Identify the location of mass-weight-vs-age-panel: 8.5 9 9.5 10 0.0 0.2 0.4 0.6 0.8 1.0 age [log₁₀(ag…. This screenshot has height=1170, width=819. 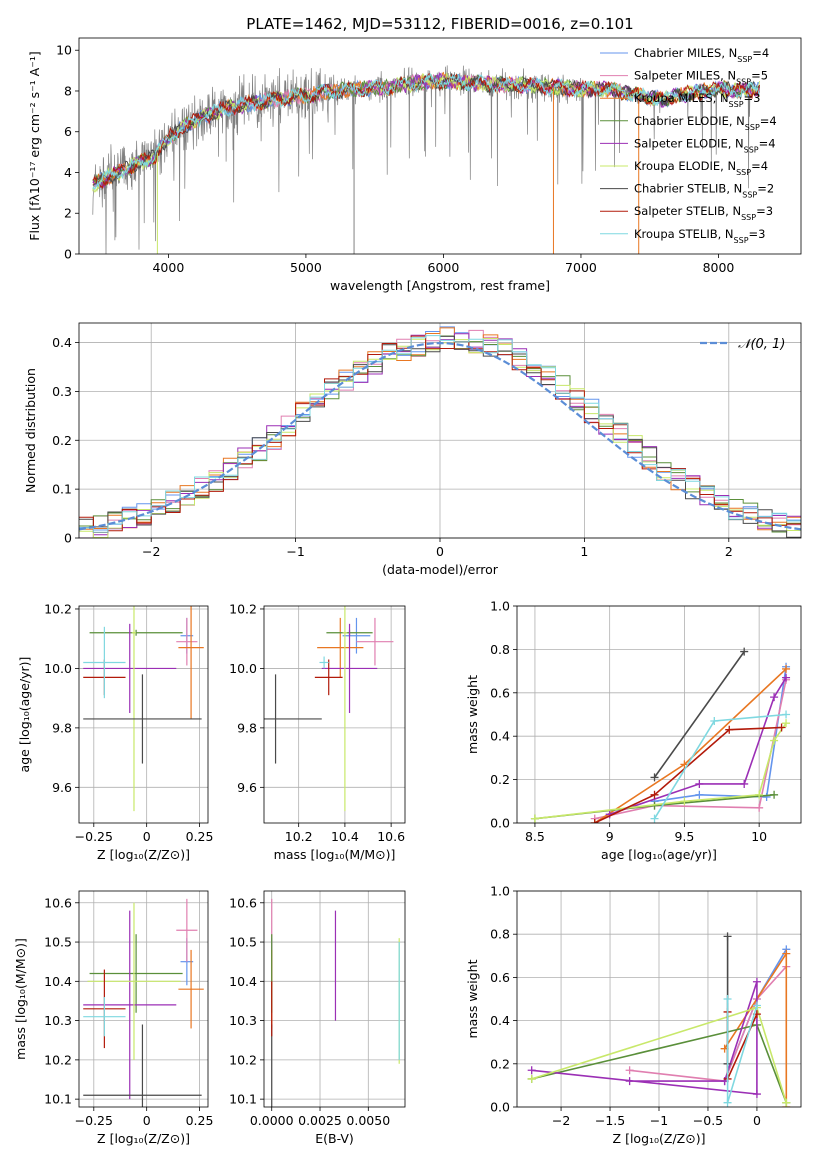
(633, 730).